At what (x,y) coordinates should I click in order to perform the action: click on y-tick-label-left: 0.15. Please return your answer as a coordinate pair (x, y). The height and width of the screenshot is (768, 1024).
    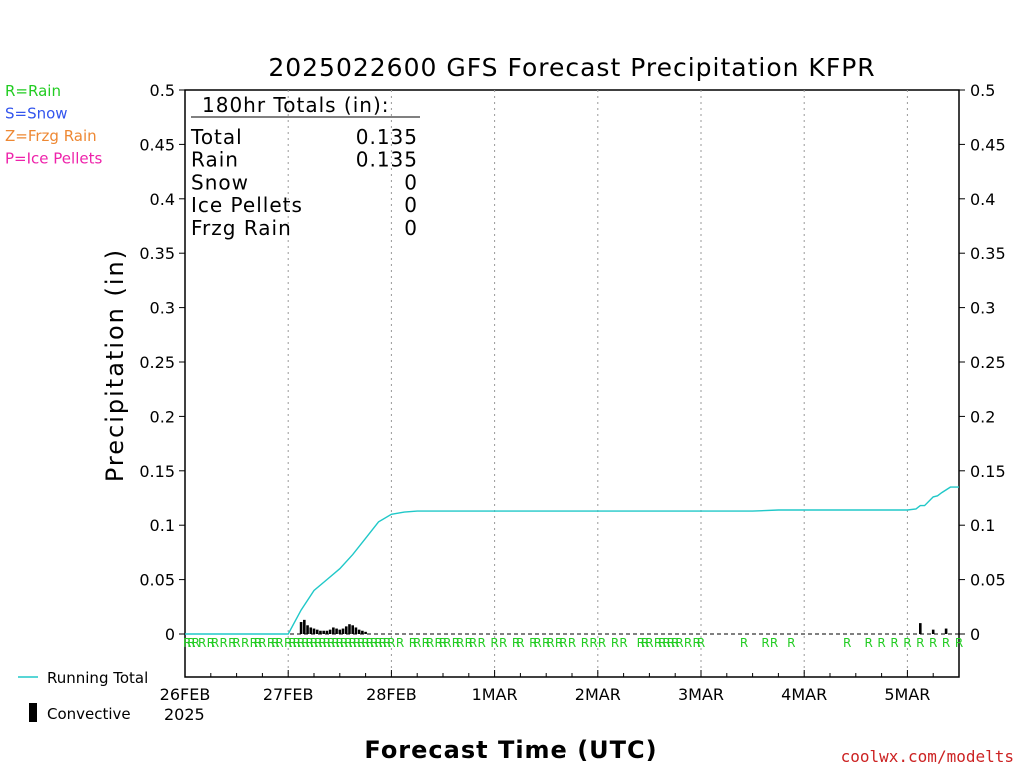
    Looking at the image, I should click on (157, 471).